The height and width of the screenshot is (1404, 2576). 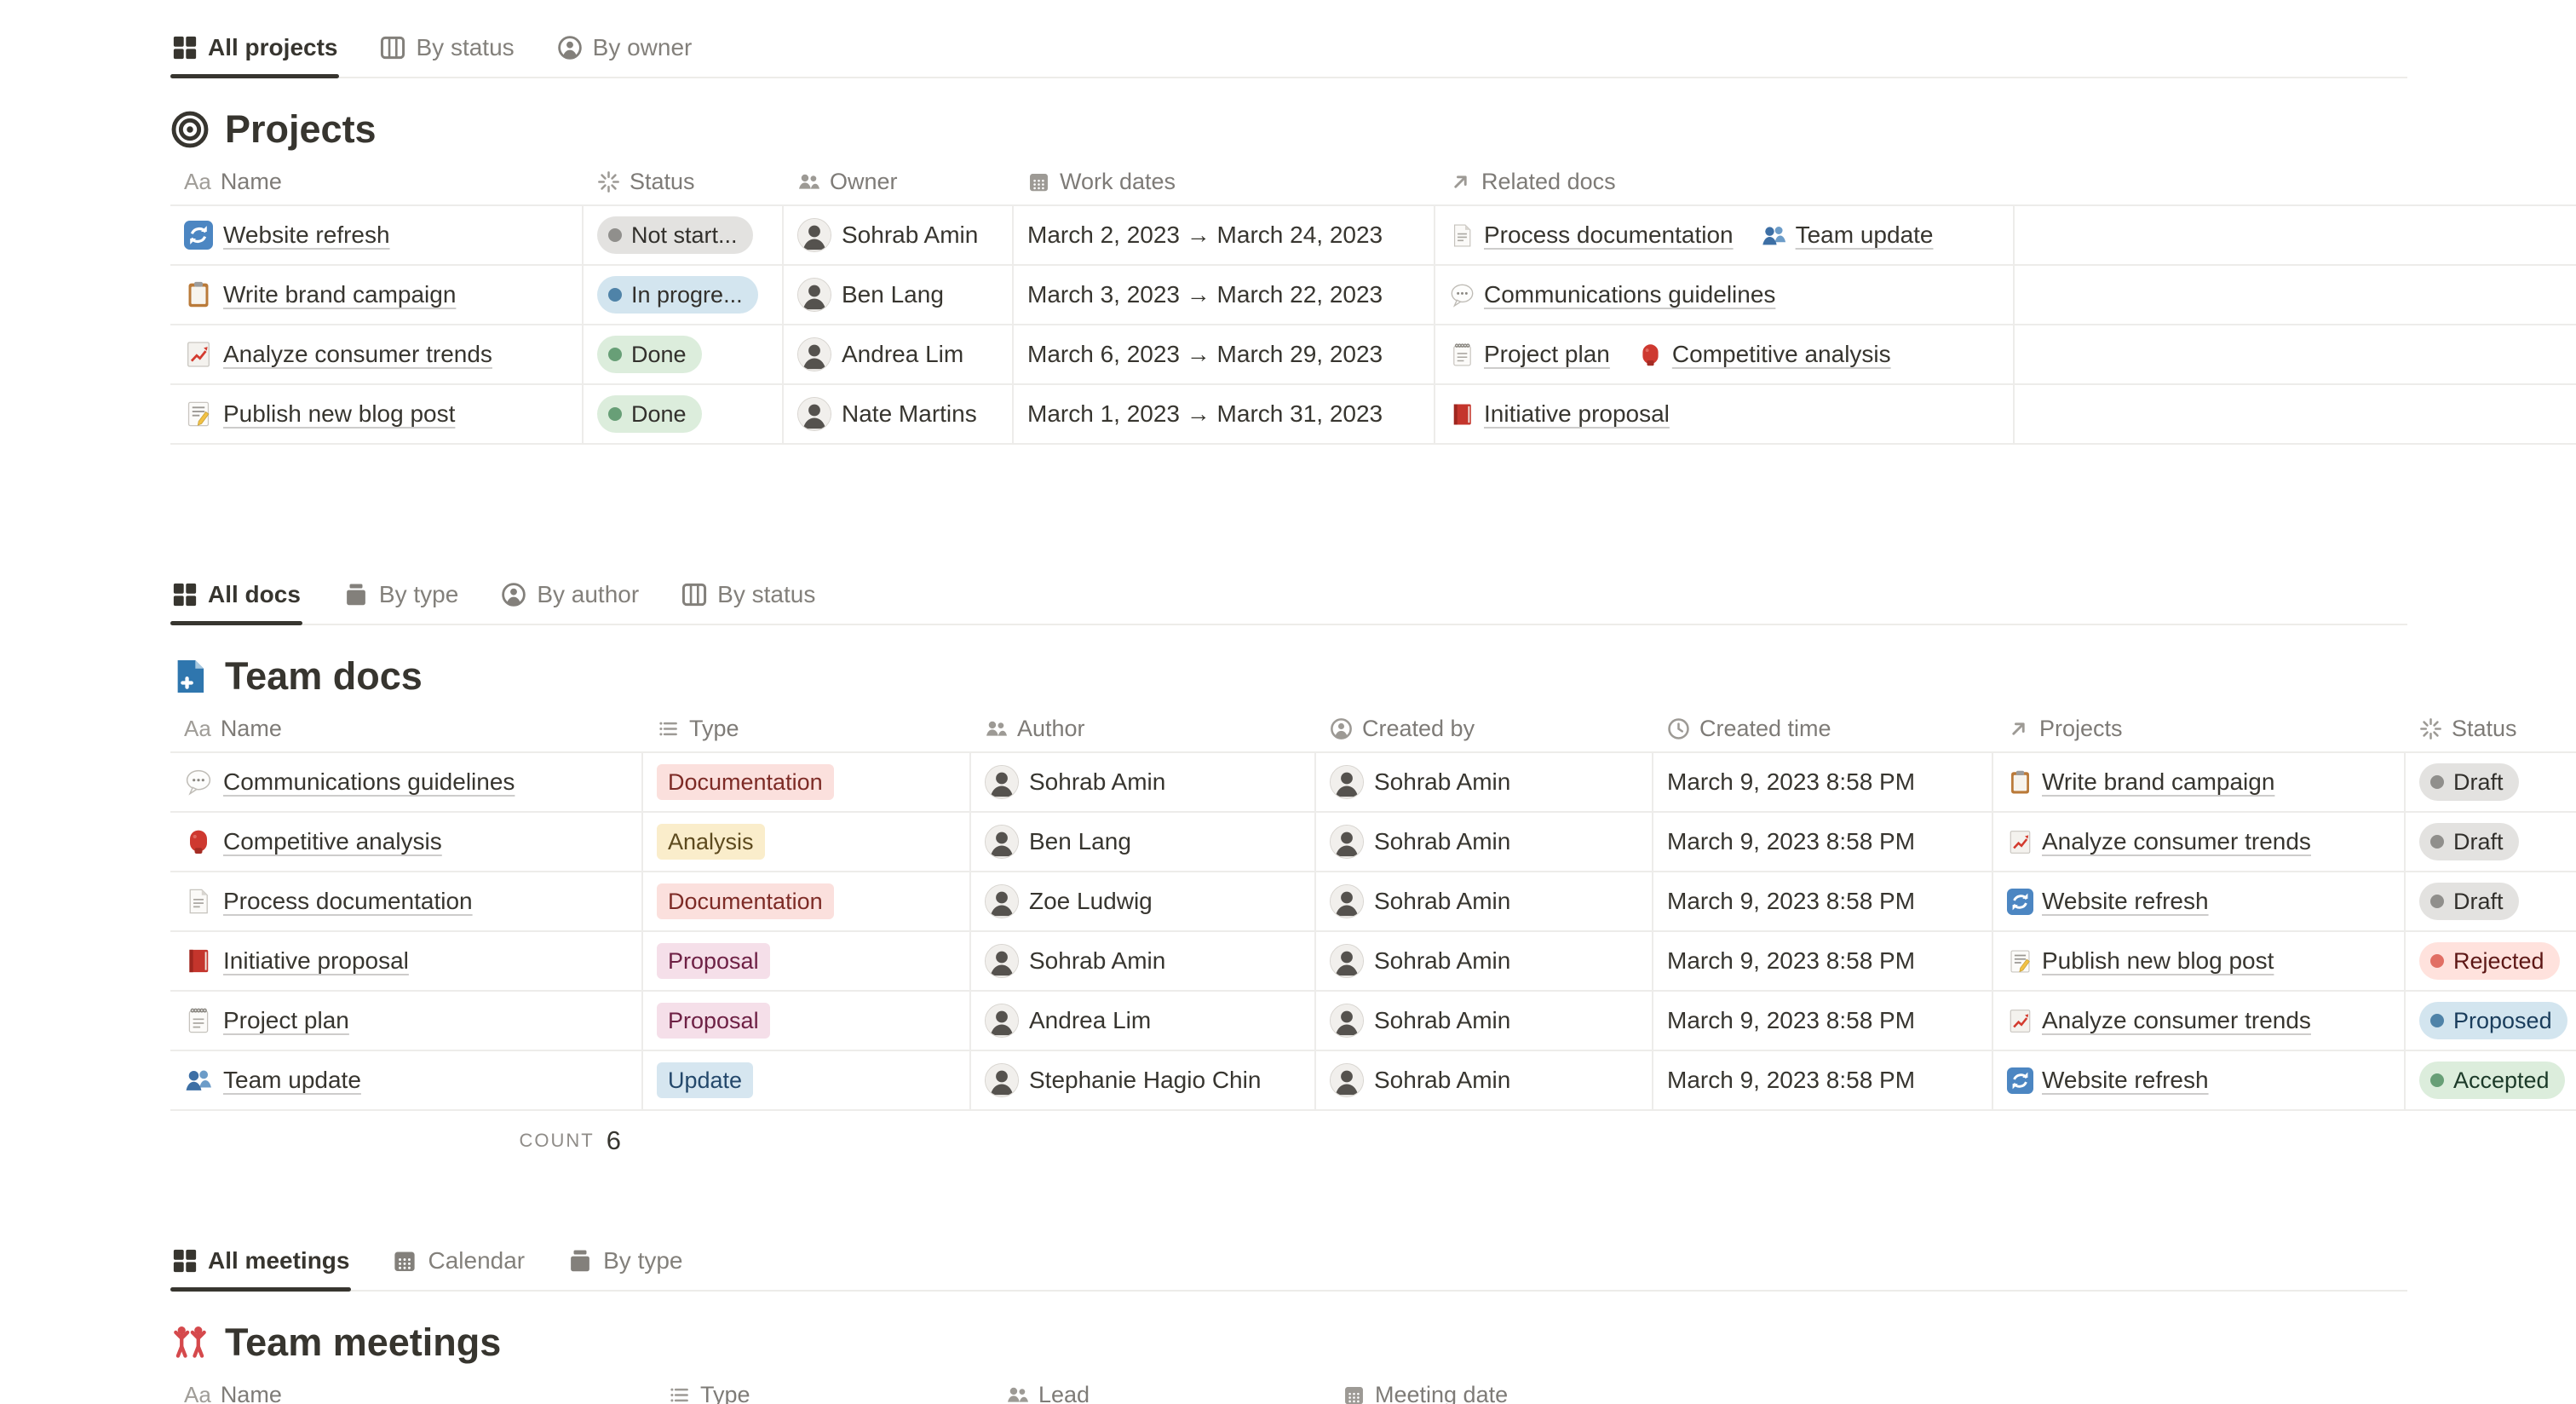 I want to click on name-cell: Project plan, so click(x=406, y=1021).